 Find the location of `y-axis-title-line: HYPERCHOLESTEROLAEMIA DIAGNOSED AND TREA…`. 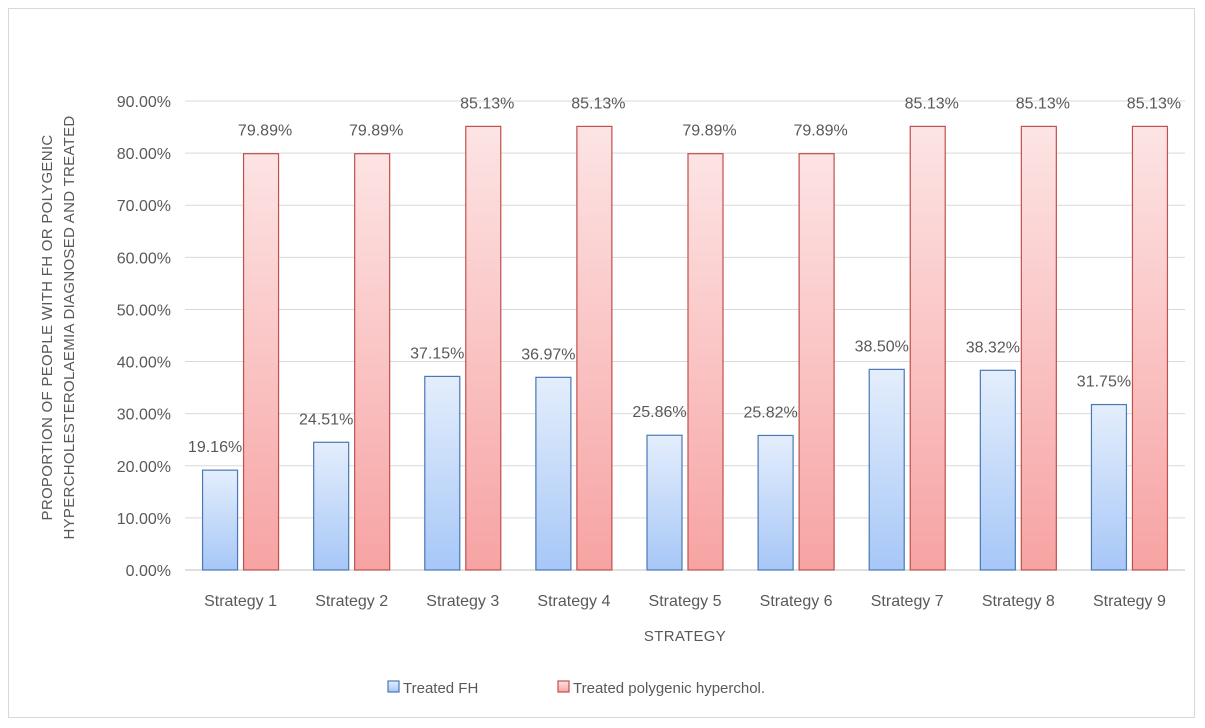

y-axis-title-line: HYPERCHOLESTEROLAEMIA DIAGNOSED AND TREA… is located at coordinates (69, 327).